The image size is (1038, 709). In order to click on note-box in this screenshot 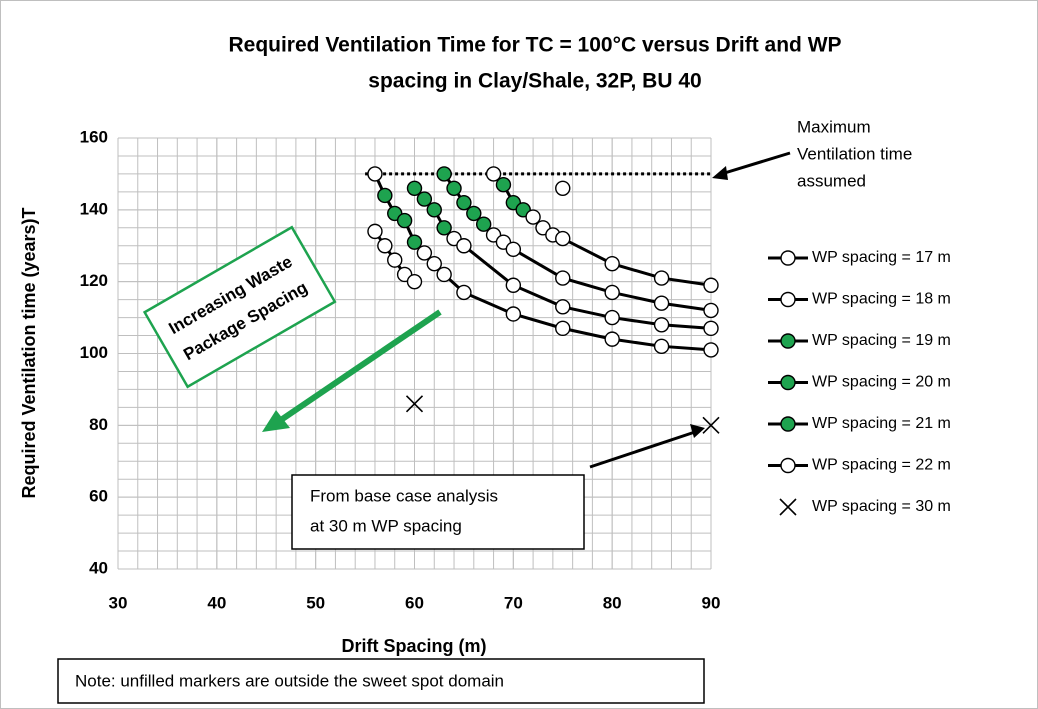, I will do `click(381, 681)`.